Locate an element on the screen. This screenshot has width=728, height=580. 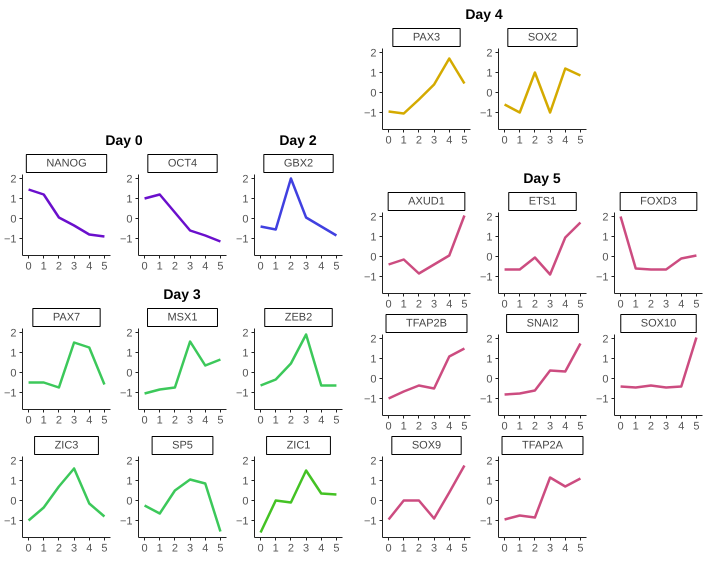
text: Day 4 is located at coordinates (484, 14).